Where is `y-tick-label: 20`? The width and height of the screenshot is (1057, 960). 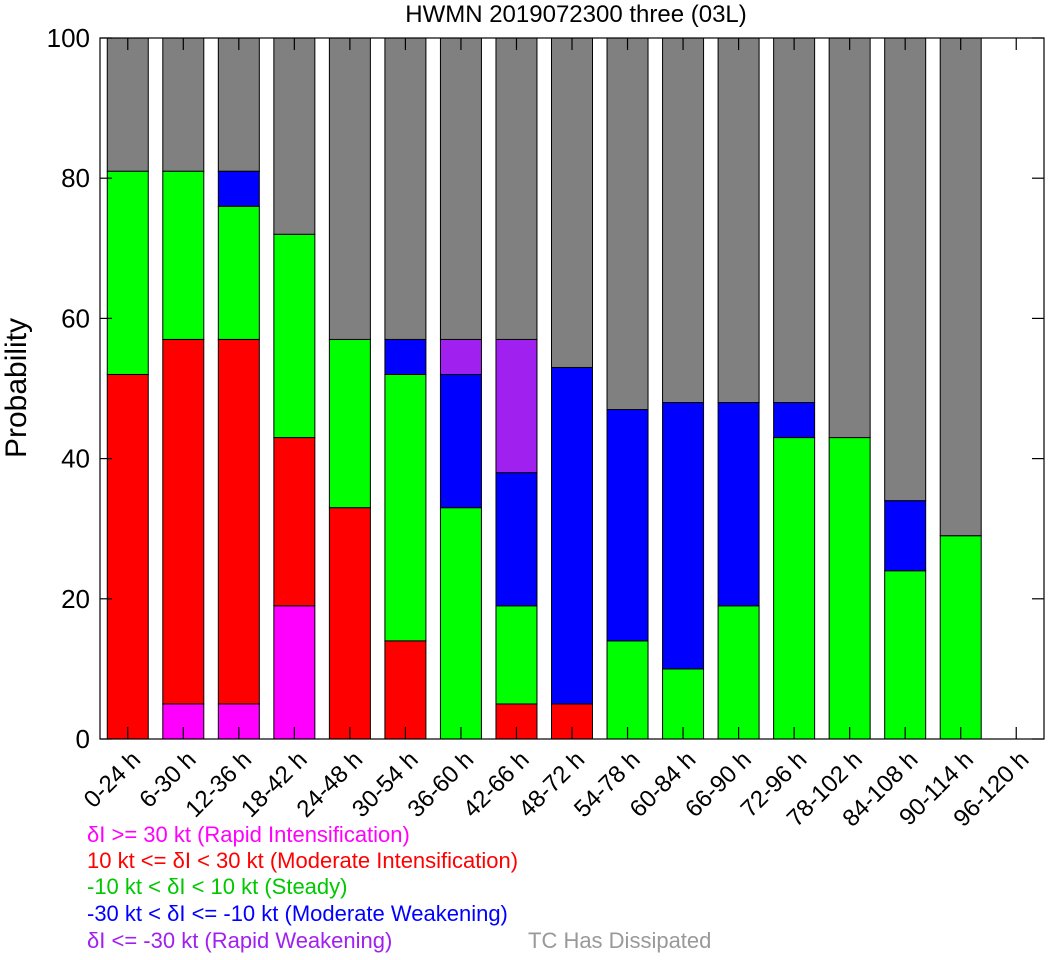
y-tick-label: 20 is located at coordinates (75, 599).